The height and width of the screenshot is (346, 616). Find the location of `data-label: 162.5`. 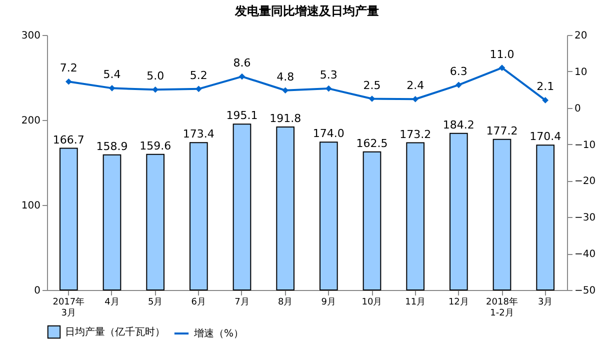

data-label: 162.5 is located at coordinates (372, 143).